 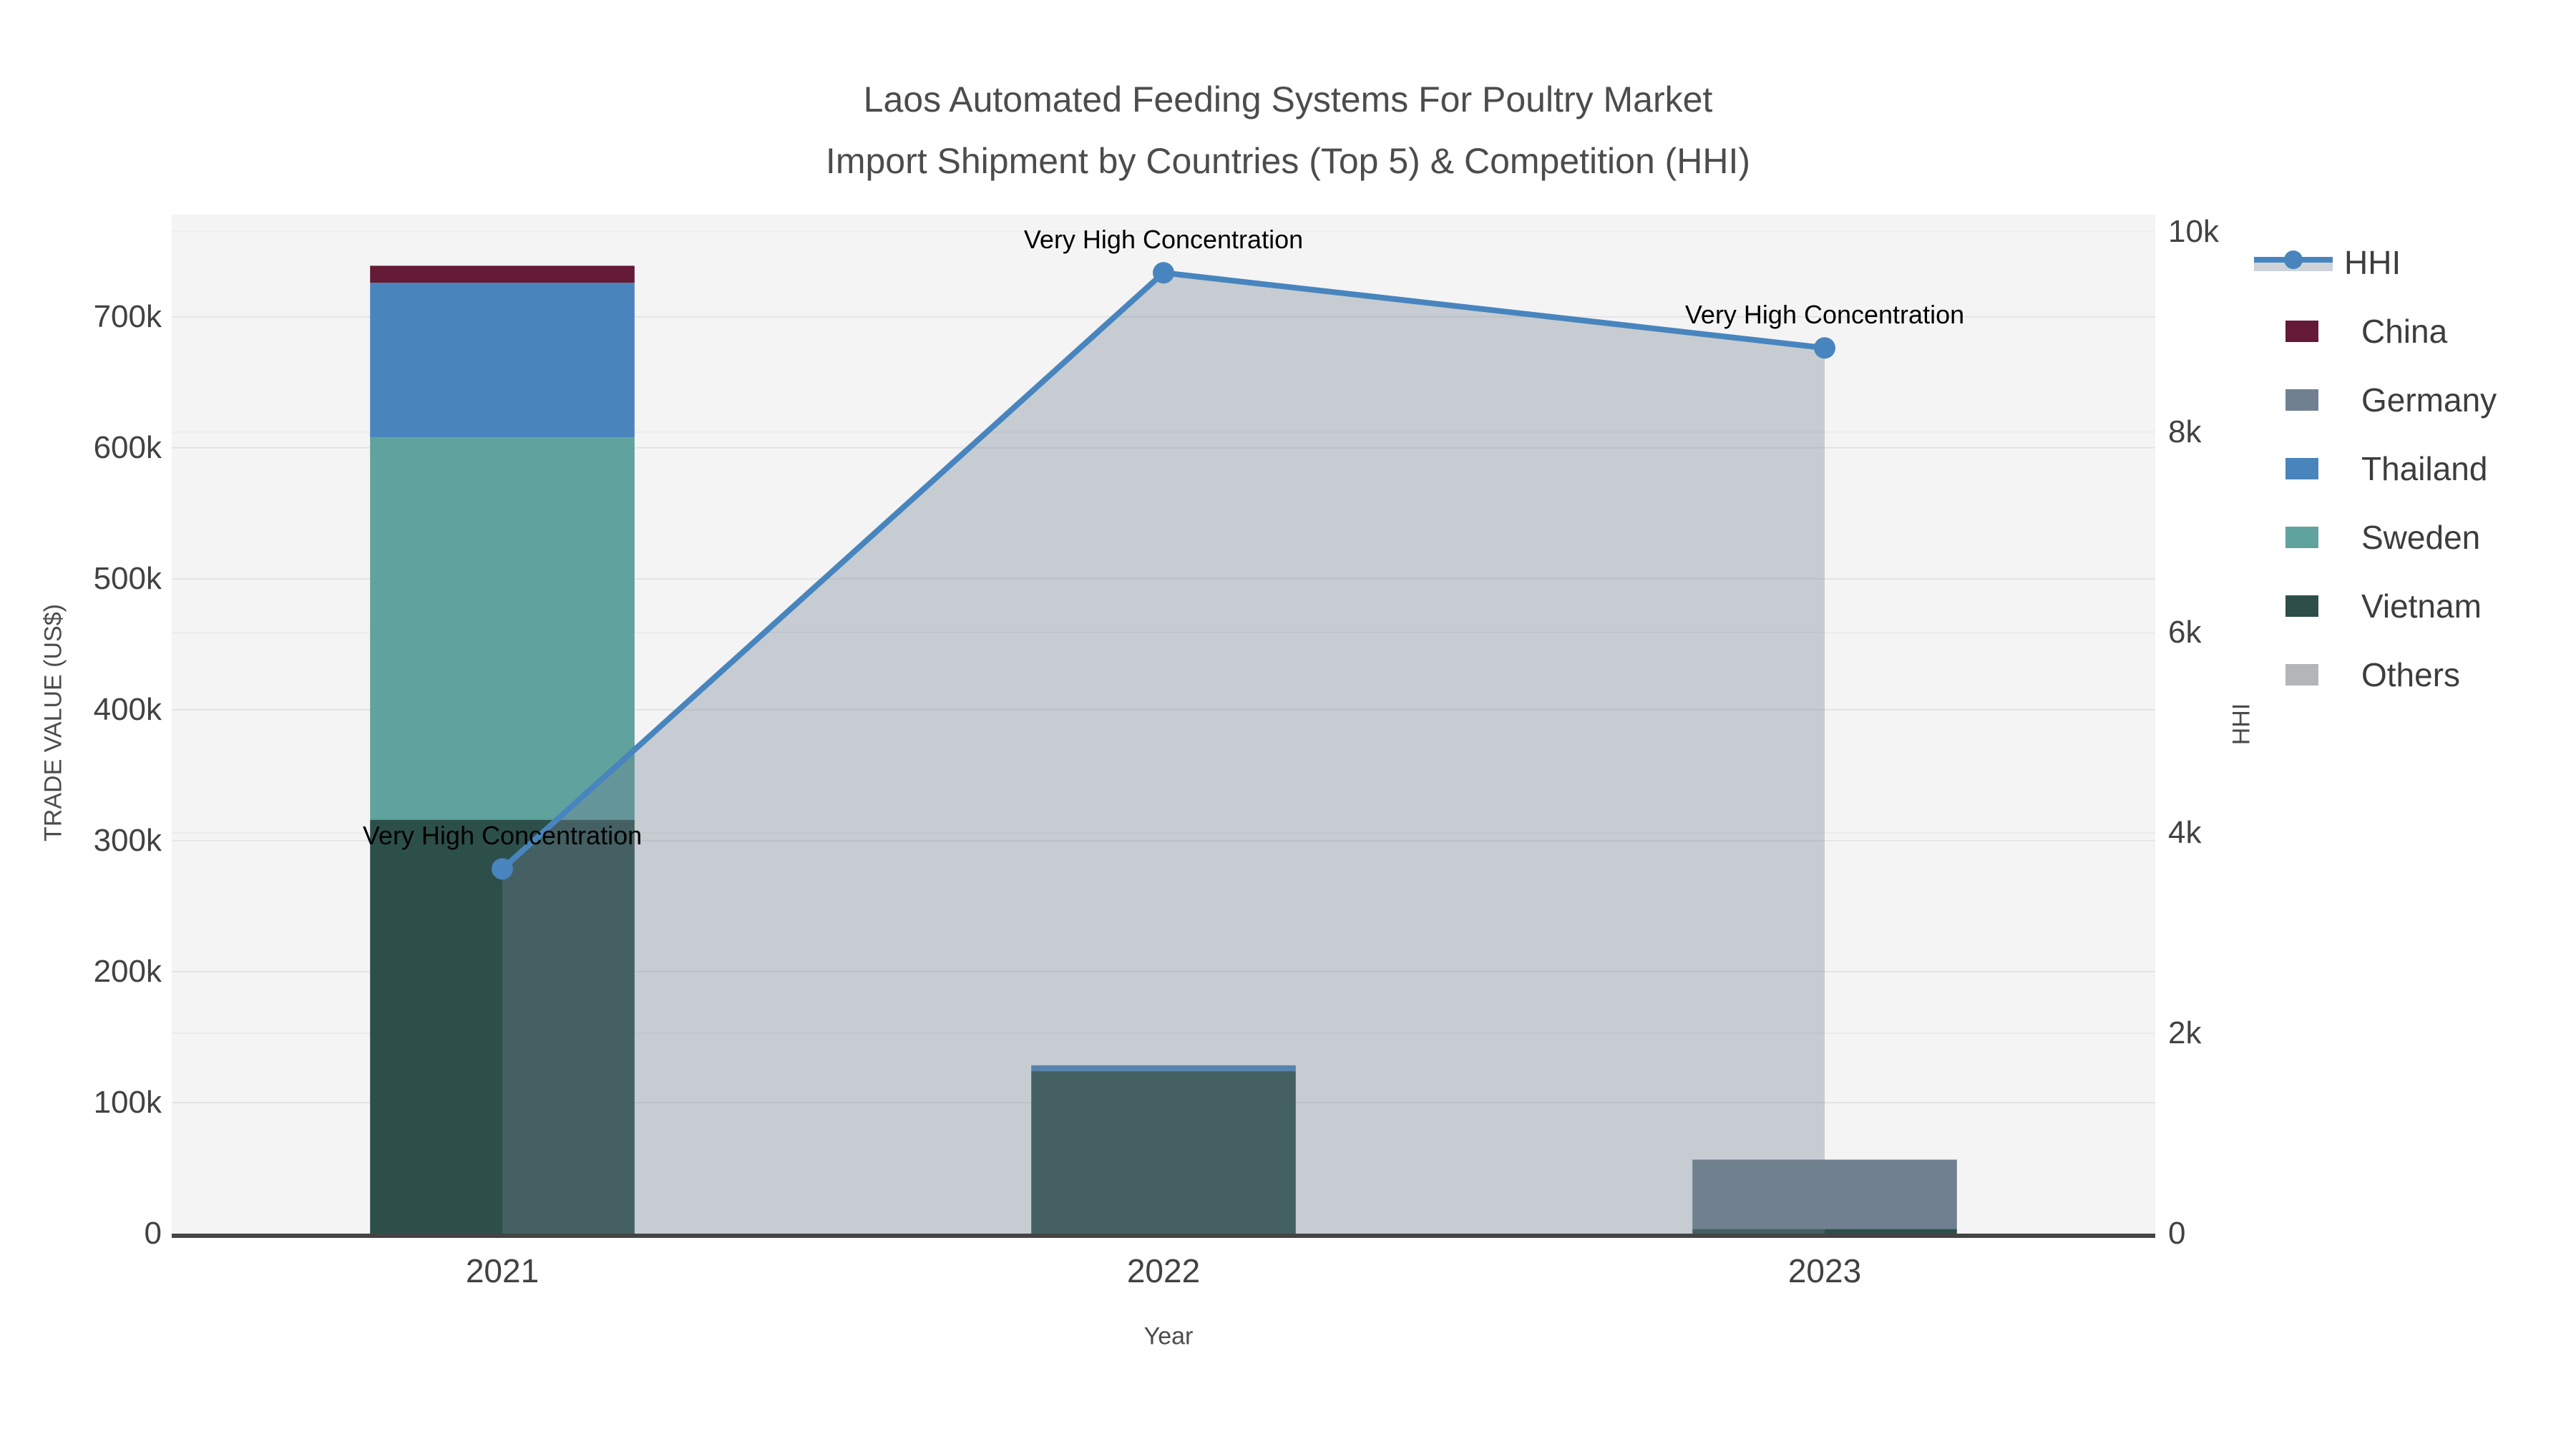 I want to click on bar-segment-thailand-2022, so click(x=1163, y=1068).